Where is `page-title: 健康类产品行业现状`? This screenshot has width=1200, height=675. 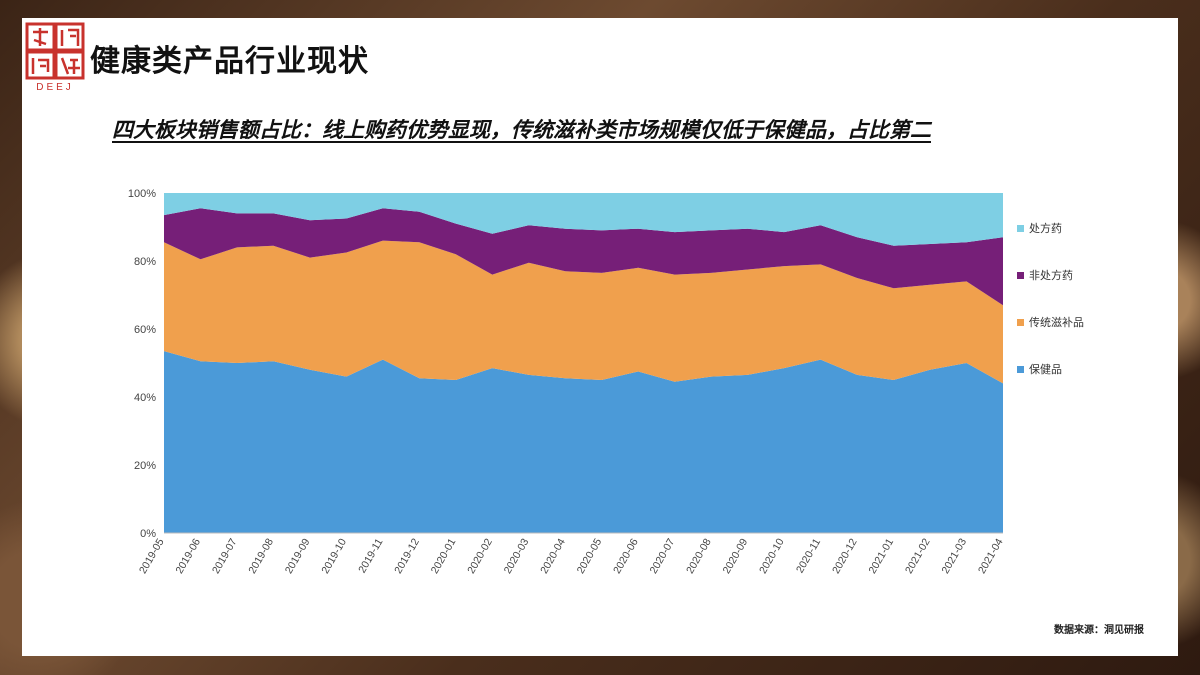 page-title: 健康类产品行业现状 is located at coordinates (229, 61).